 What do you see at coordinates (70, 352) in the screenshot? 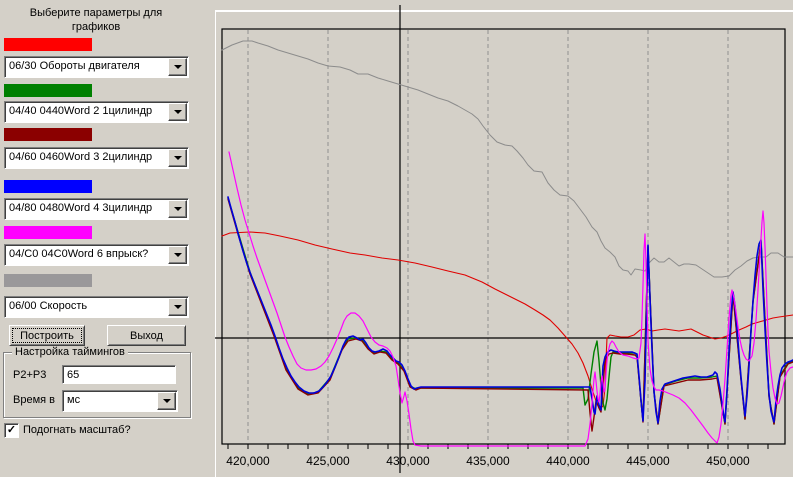
I see `timings-group-label: Настройка таймингов` at bounding box center [70, 352].